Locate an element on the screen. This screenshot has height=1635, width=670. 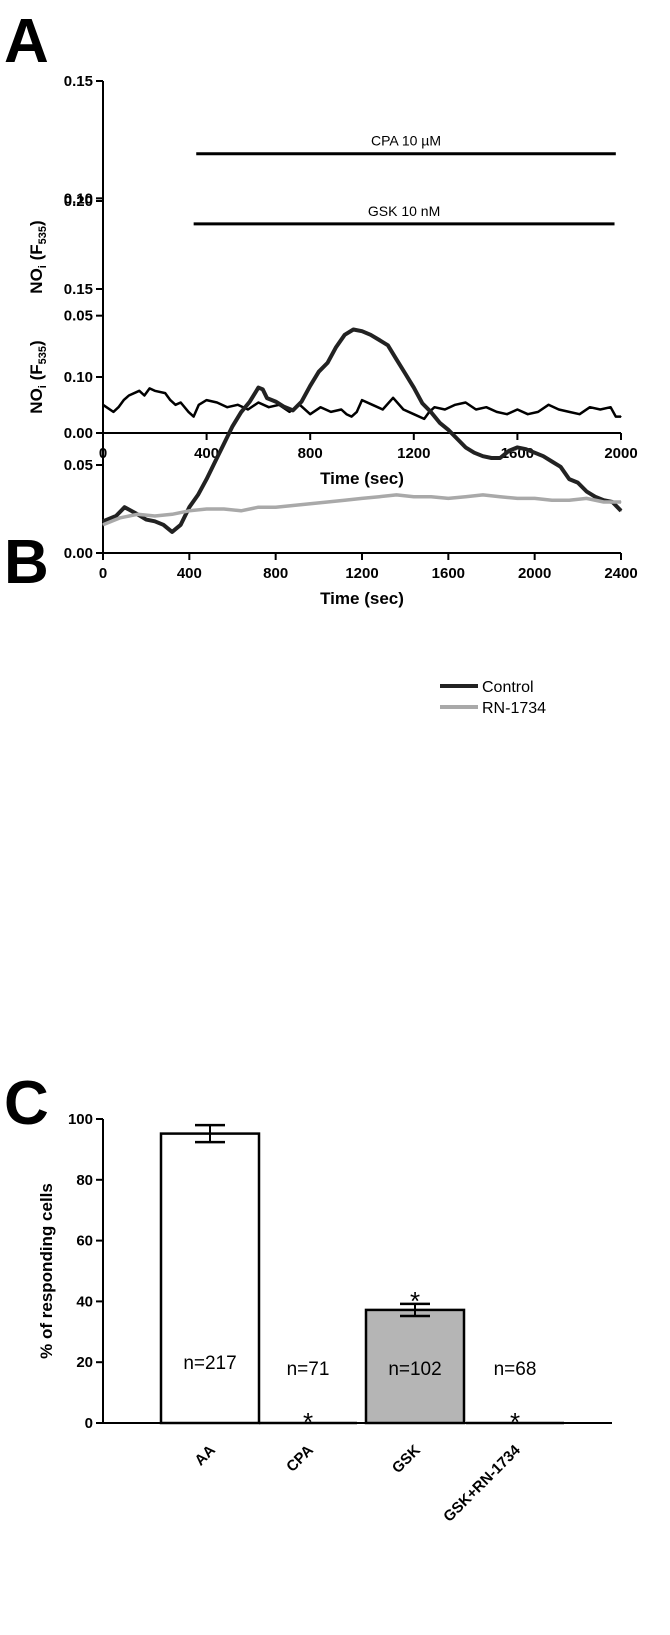
y-tick-label: 80 is located at coordinates (84, 1180).